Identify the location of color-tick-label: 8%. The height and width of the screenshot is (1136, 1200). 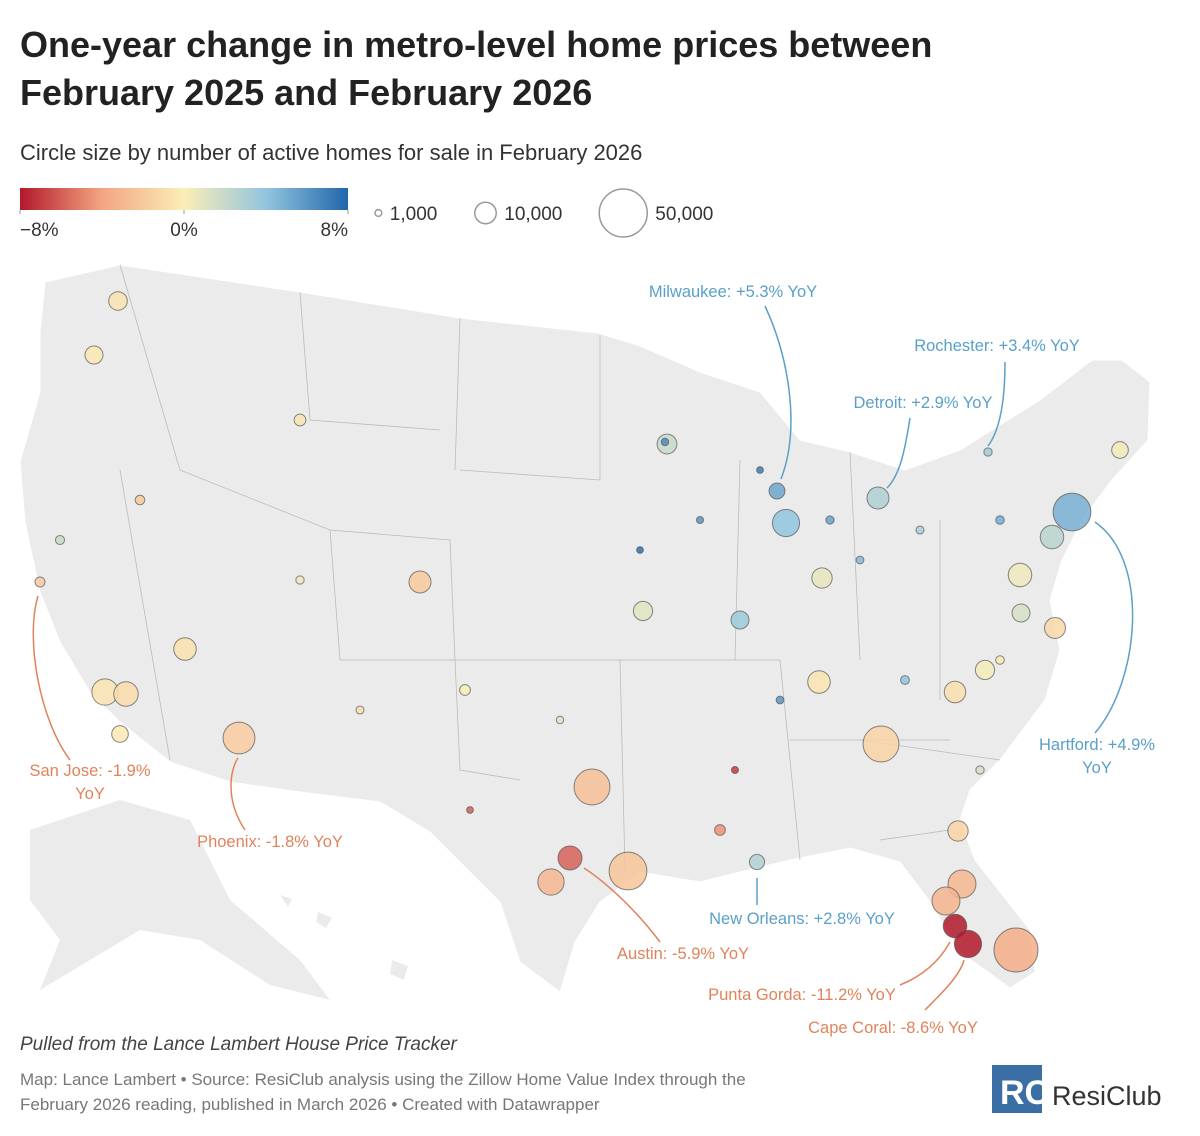
(335, 230).